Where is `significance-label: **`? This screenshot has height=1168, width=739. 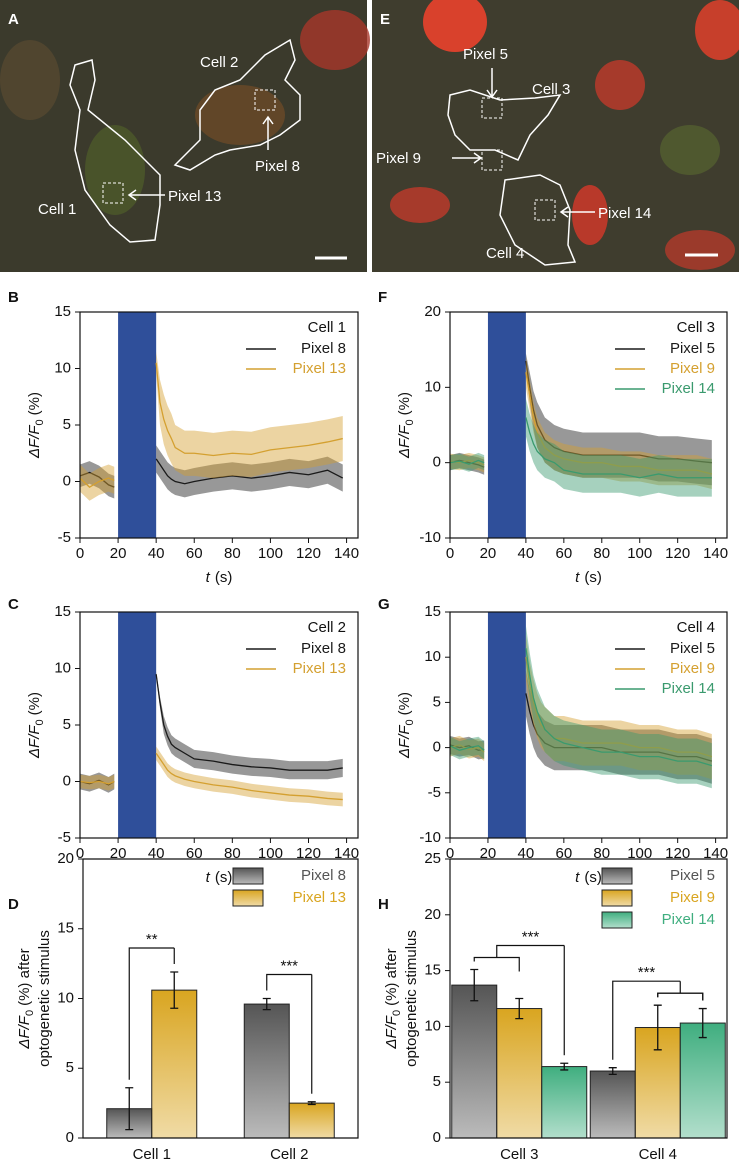 significance-label: ** is located at coordinates (152, 939).